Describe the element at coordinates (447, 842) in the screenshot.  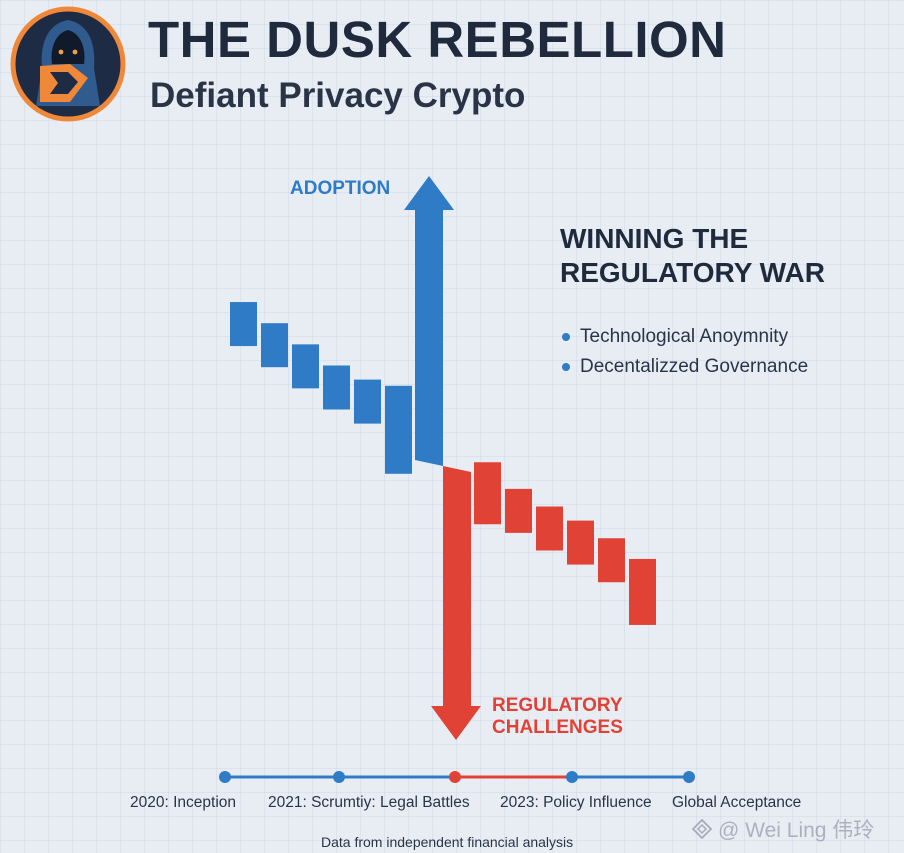
I see `source-note: Data from independent financial analysis` at that location.